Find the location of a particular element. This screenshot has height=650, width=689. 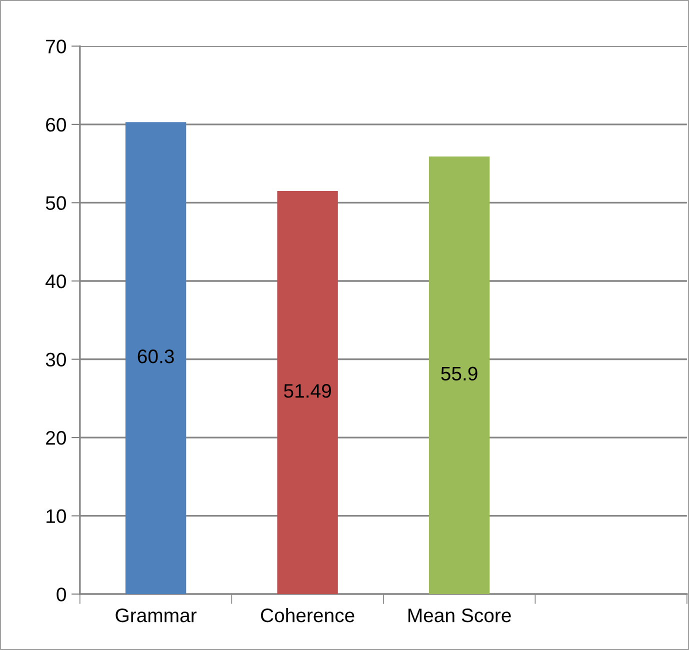

y-tick-label: 10 is located at coordinates (56, 516).